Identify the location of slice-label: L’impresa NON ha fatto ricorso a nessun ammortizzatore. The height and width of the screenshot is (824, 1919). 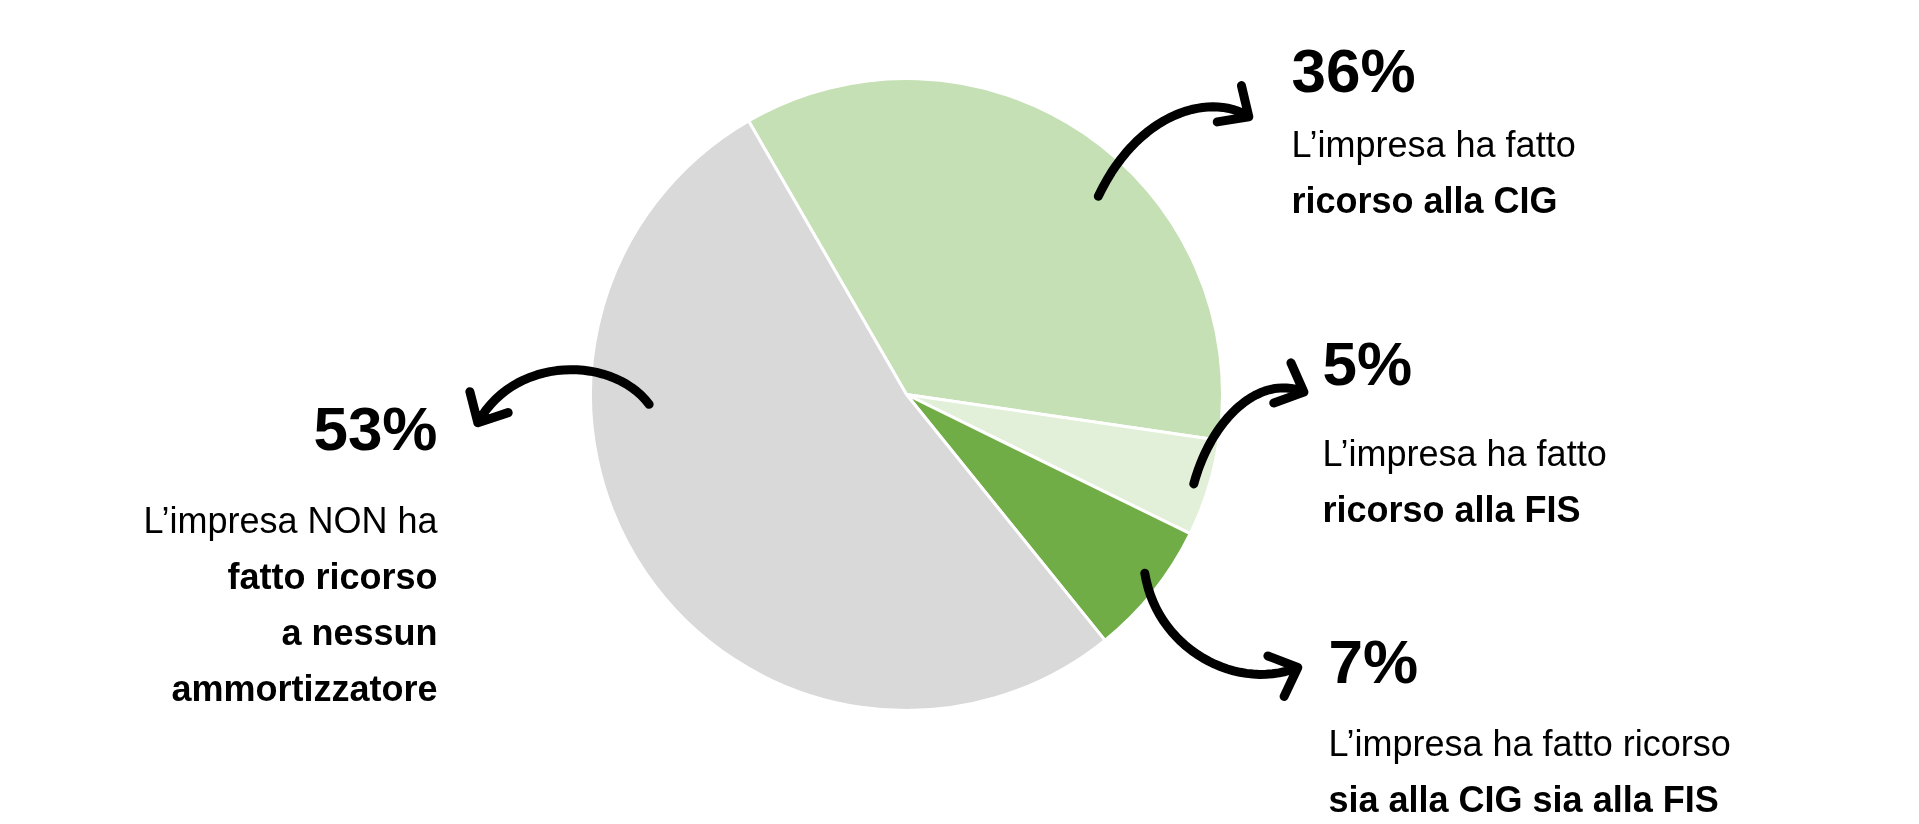
(291, 604).